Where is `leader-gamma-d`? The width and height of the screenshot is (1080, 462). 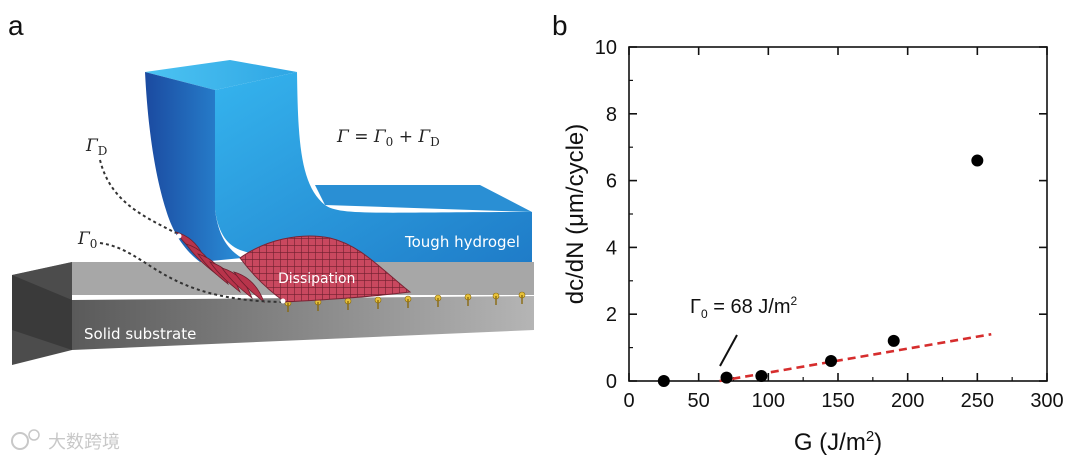 leader-gamma-d is located at coordinates (138, 196).